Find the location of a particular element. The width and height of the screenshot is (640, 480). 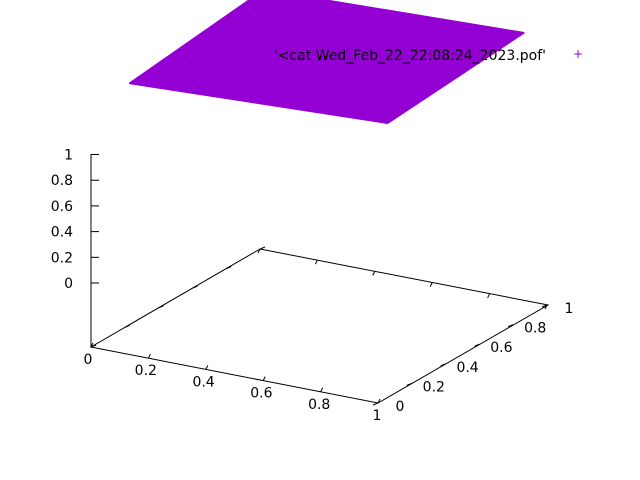

y-tick-label: 0.6 is located at coordinates (501, 348).